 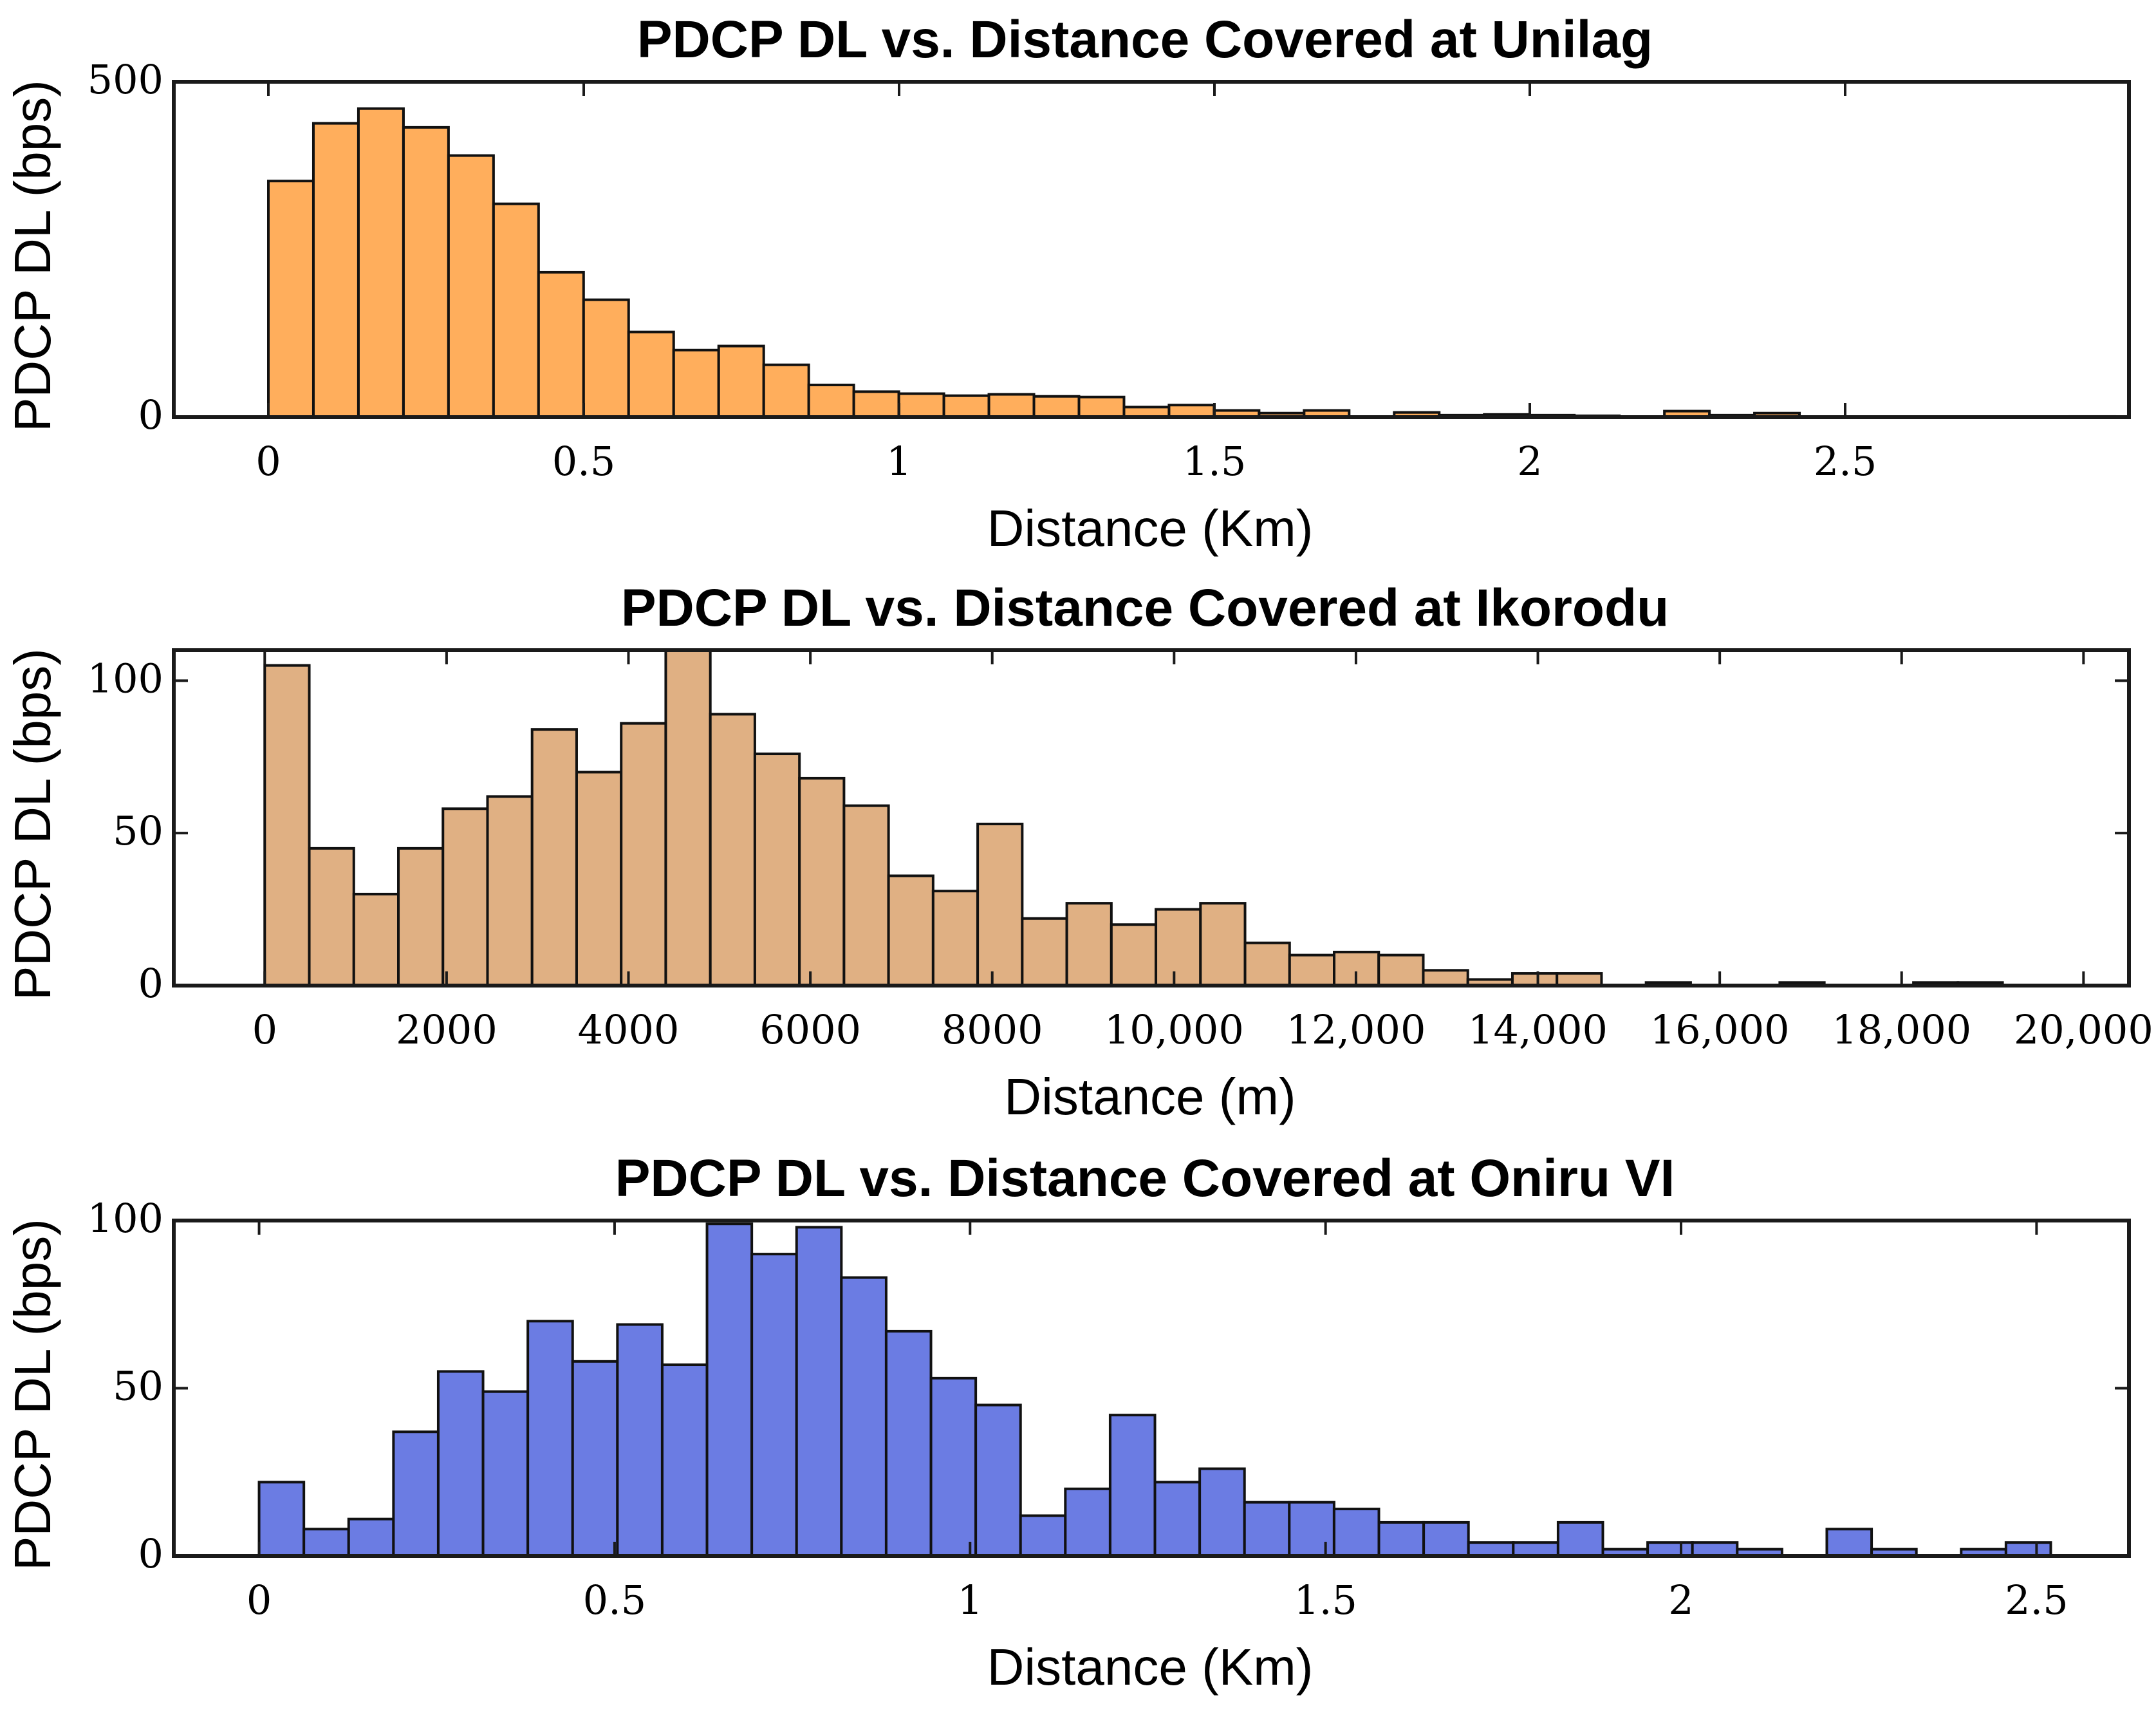 I want to click on x-tick-label: 18,000, so click(x=1901, y=1029).